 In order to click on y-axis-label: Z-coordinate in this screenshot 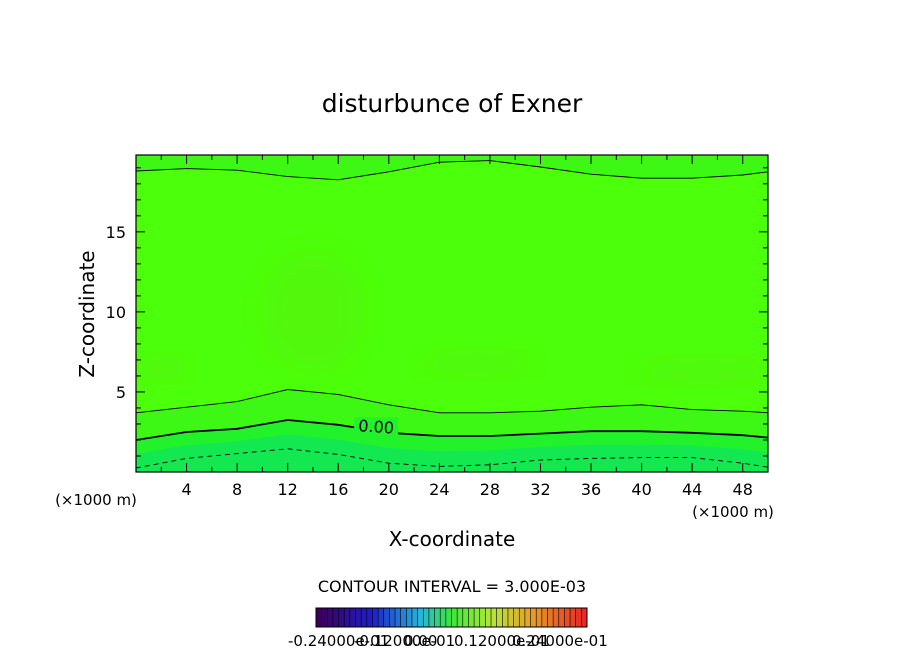, I will do `click(87, 313)`.